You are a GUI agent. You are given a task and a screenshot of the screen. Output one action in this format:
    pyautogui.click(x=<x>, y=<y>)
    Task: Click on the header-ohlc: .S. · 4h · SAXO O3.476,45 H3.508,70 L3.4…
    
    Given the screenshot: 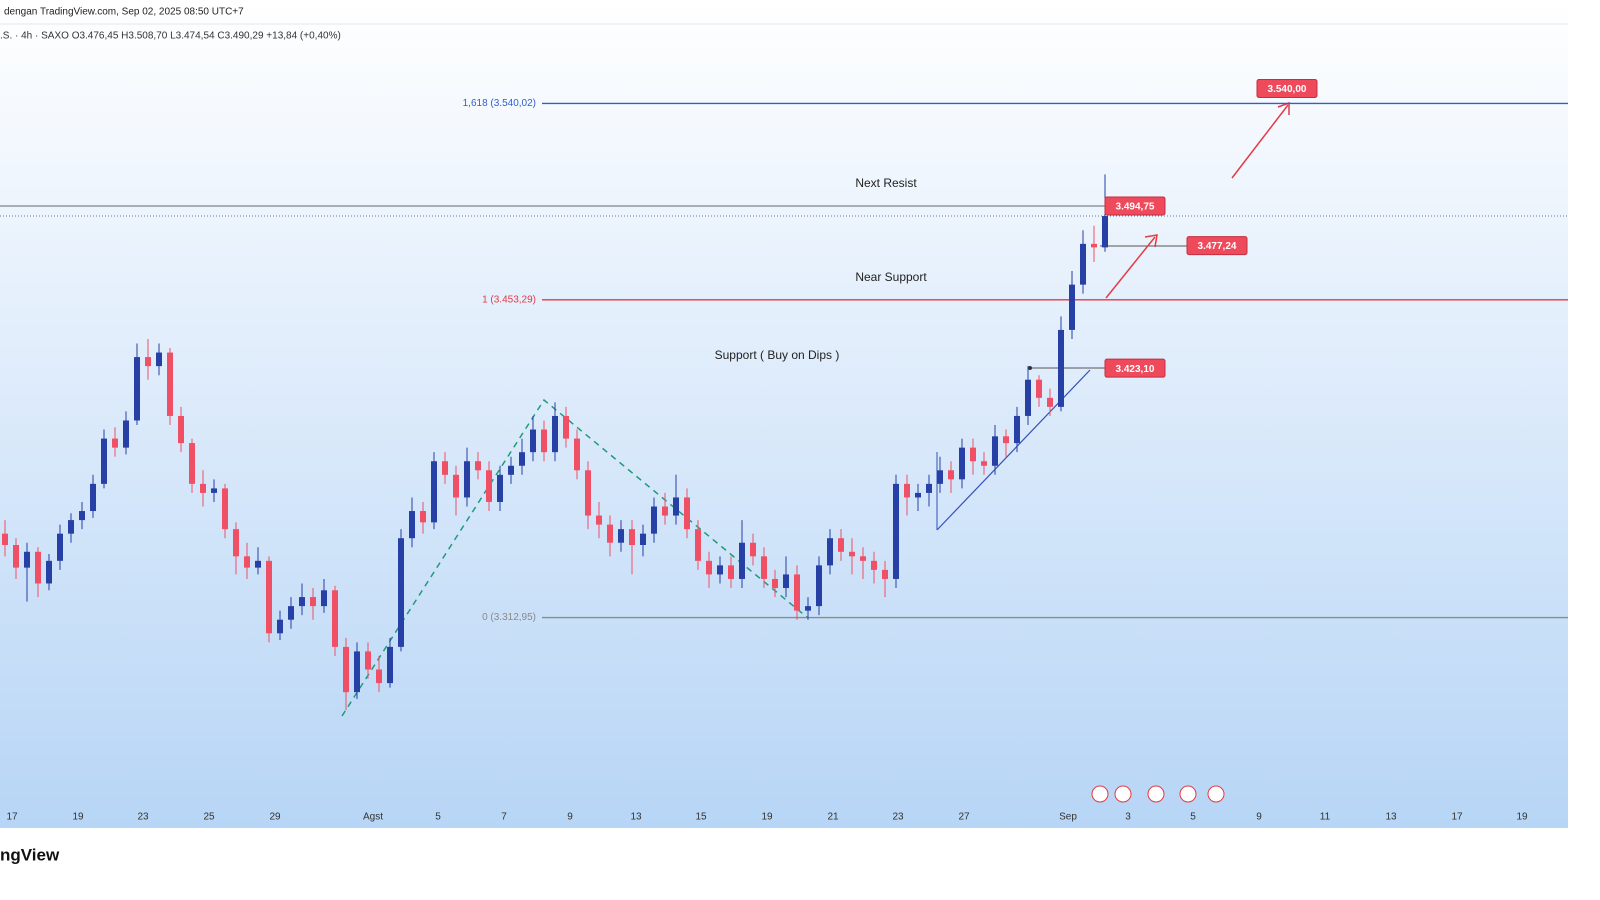 What is the action you would take?
    pyautogui.click(x=170, y=36)
    